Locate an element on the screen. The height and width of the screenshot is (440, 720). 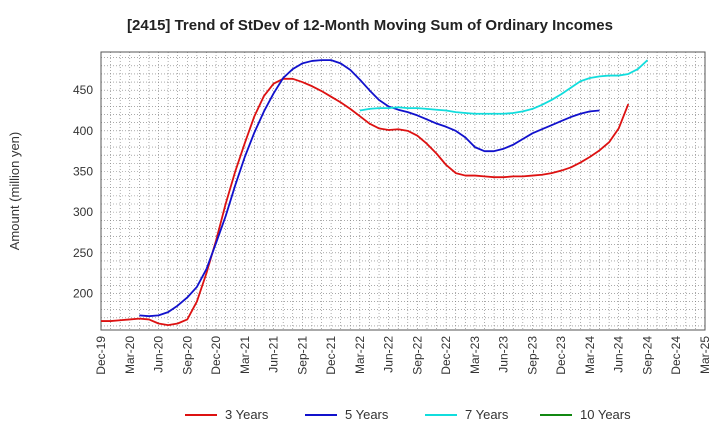
x-tick-label: Jun-24 is located at coordinates (619, 354).